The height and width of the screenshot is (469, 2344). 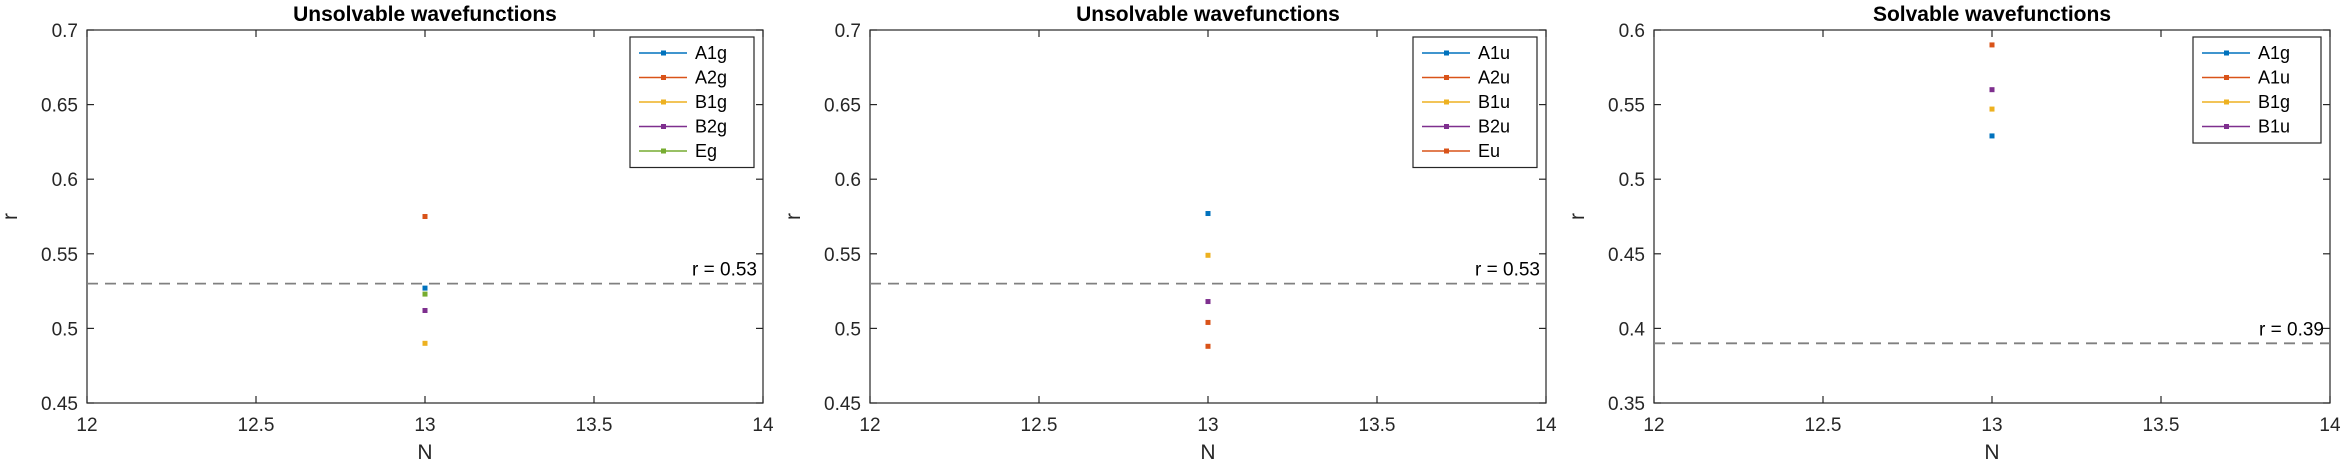 What do you see at coordinates (1489, 151) in the screenshot?
I see `legend-entry-label: Eu` at bounding box center [1489, 151].